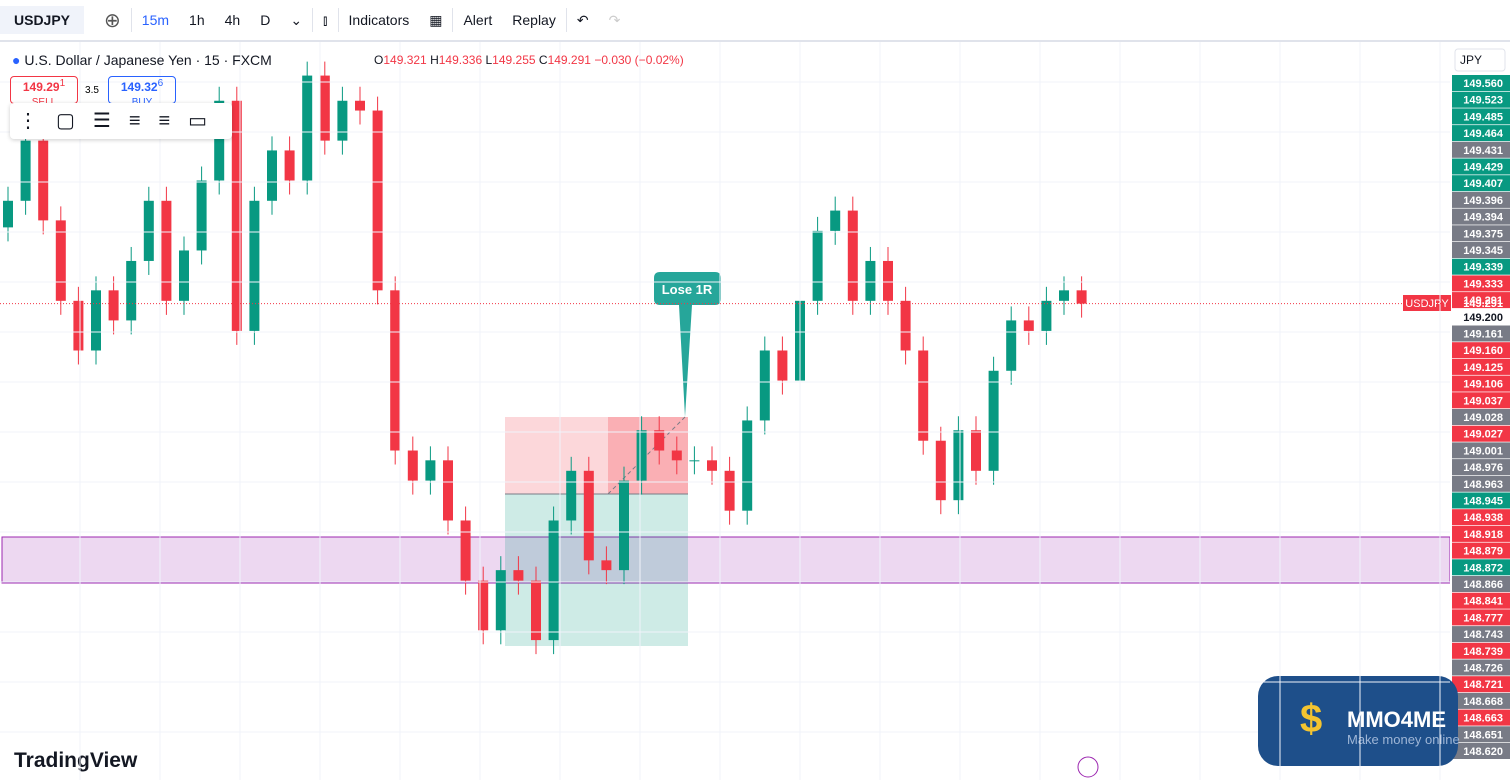 The width and height of the screenshot is (1510, 780). I want to click on title: U.S. Dollar / Japanese Yen · 15 · FXCM, so click(148, 60).